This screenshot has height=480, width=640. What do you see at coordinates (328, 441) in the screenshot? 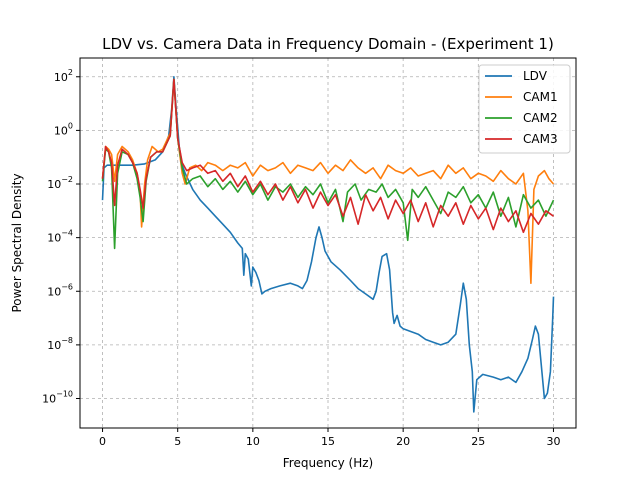
I see `x-tick-label: 15` at bounding box center [328, 441].